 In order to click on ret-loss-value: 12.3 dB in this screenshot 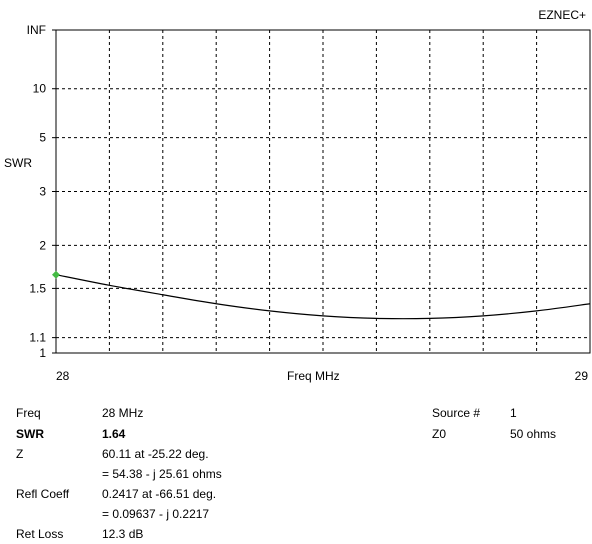, I will do `click(123, 534)`.